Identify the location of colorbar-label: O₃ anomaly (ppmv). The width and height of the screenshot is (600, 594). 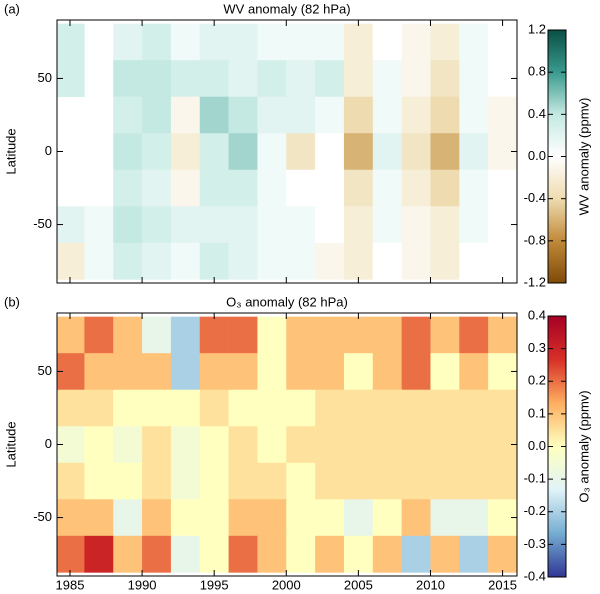
(583, 446).